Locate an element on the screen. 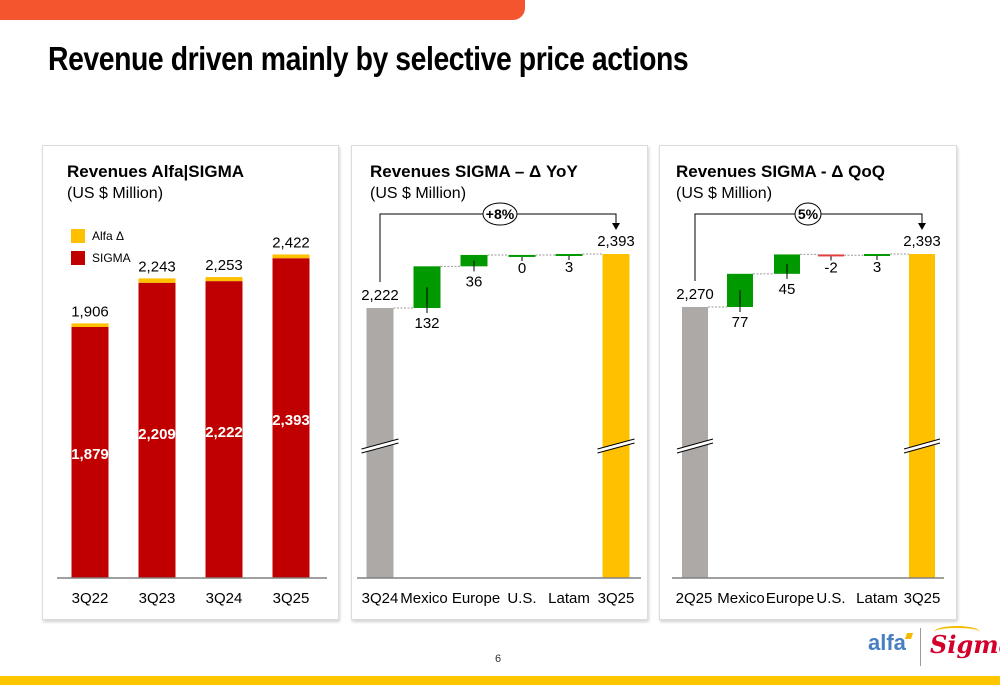  change-annotation: +8% is located at coordinates (500, 214).